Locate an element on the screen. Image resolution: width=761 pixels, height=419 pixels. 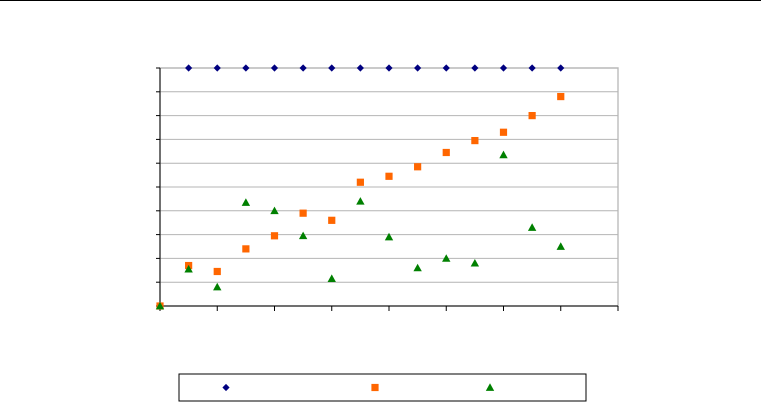
legend is located at coordinates (382, 387).